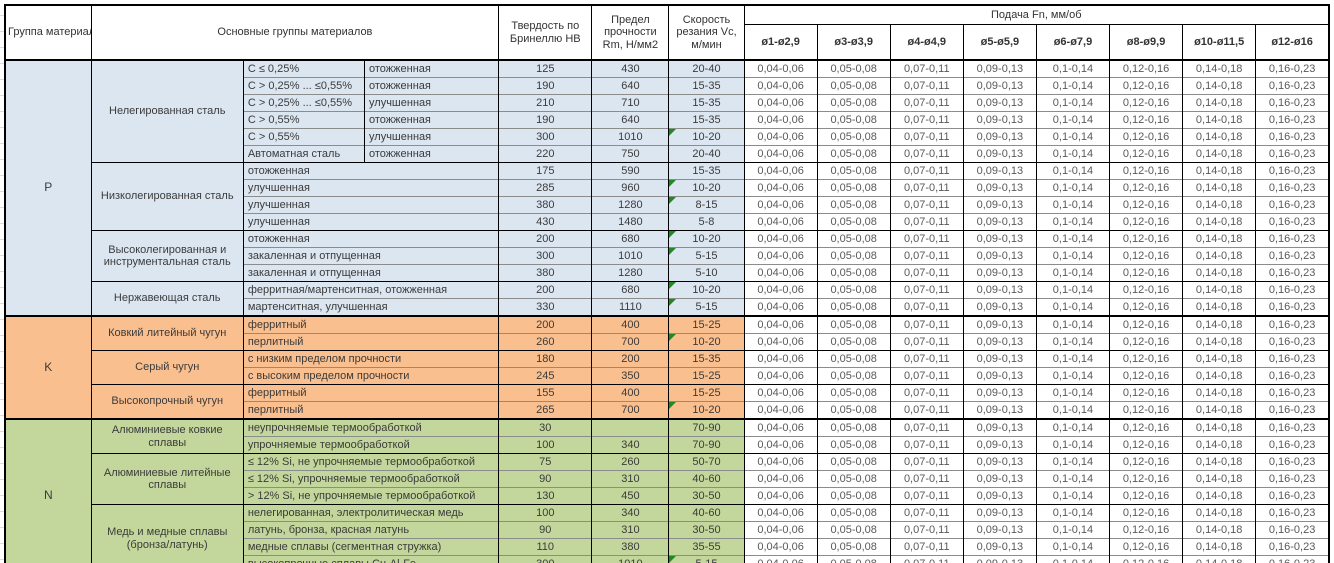 The image size is (1334, 563). What do you see at coordinates (370, 359) in the screenshot?
I see `material-description-cell: с низким пределом прочности` at bounding box center [370, 359].